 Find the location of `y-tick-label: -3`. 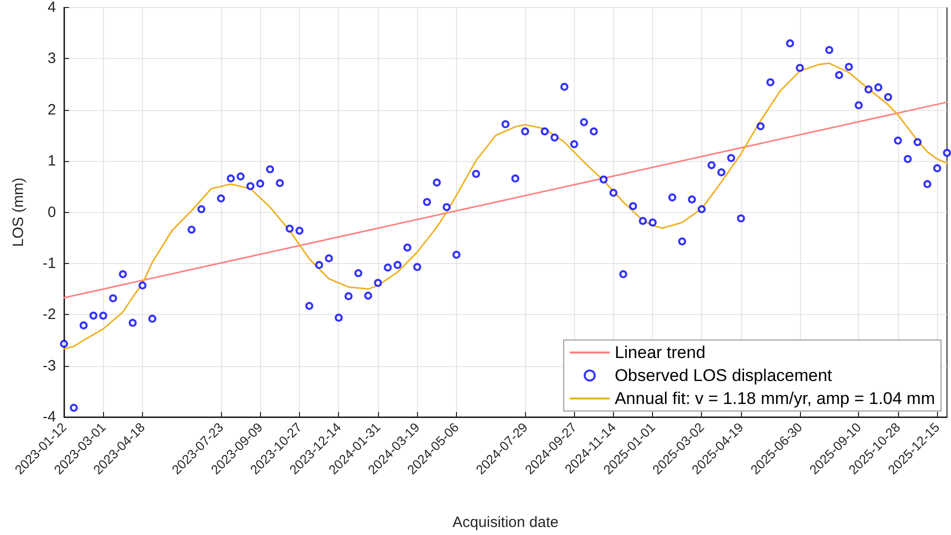

y-tick-label: -3 is located at coordinates (49, 365).